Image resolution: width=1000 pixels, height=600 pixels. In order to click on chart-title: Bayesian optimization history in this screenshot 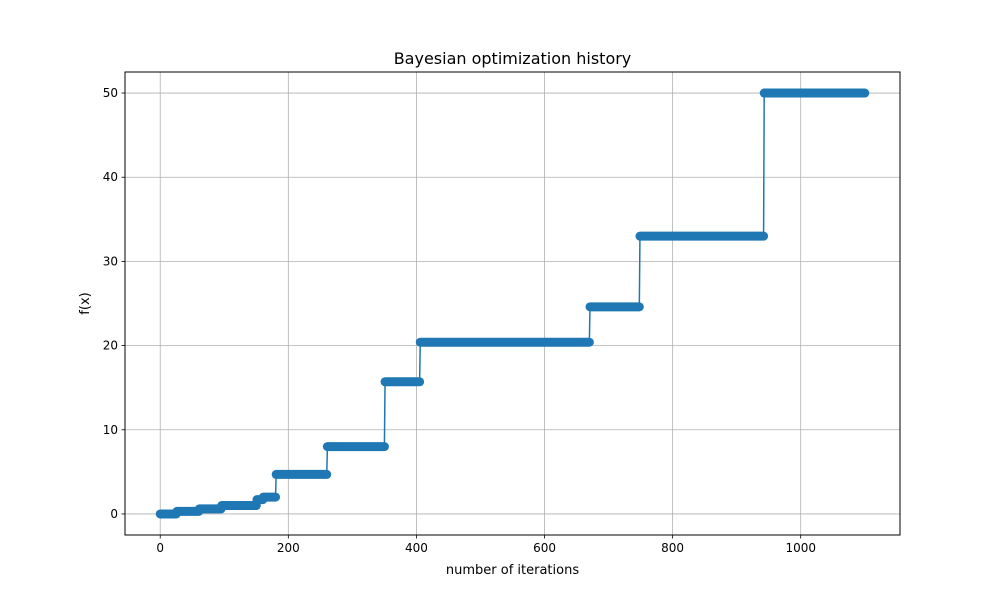, I will do `click(513, 58)`.